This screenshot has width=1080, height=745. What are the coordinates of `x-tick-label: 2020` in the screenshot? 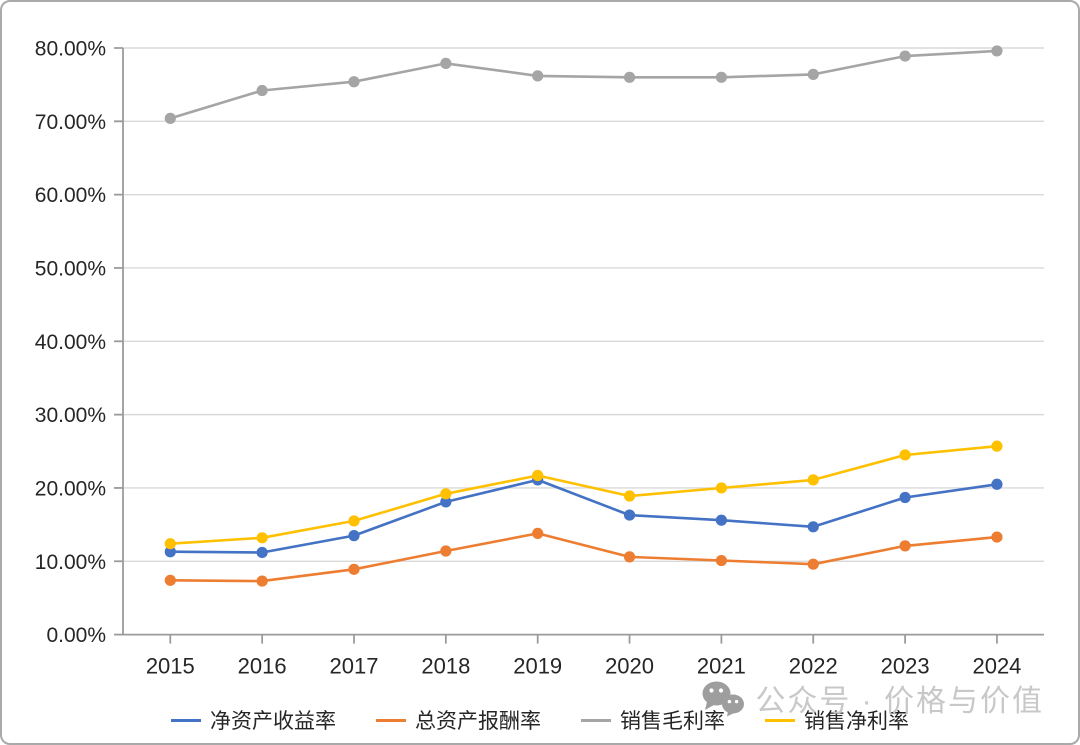 It's located at (629, 666).